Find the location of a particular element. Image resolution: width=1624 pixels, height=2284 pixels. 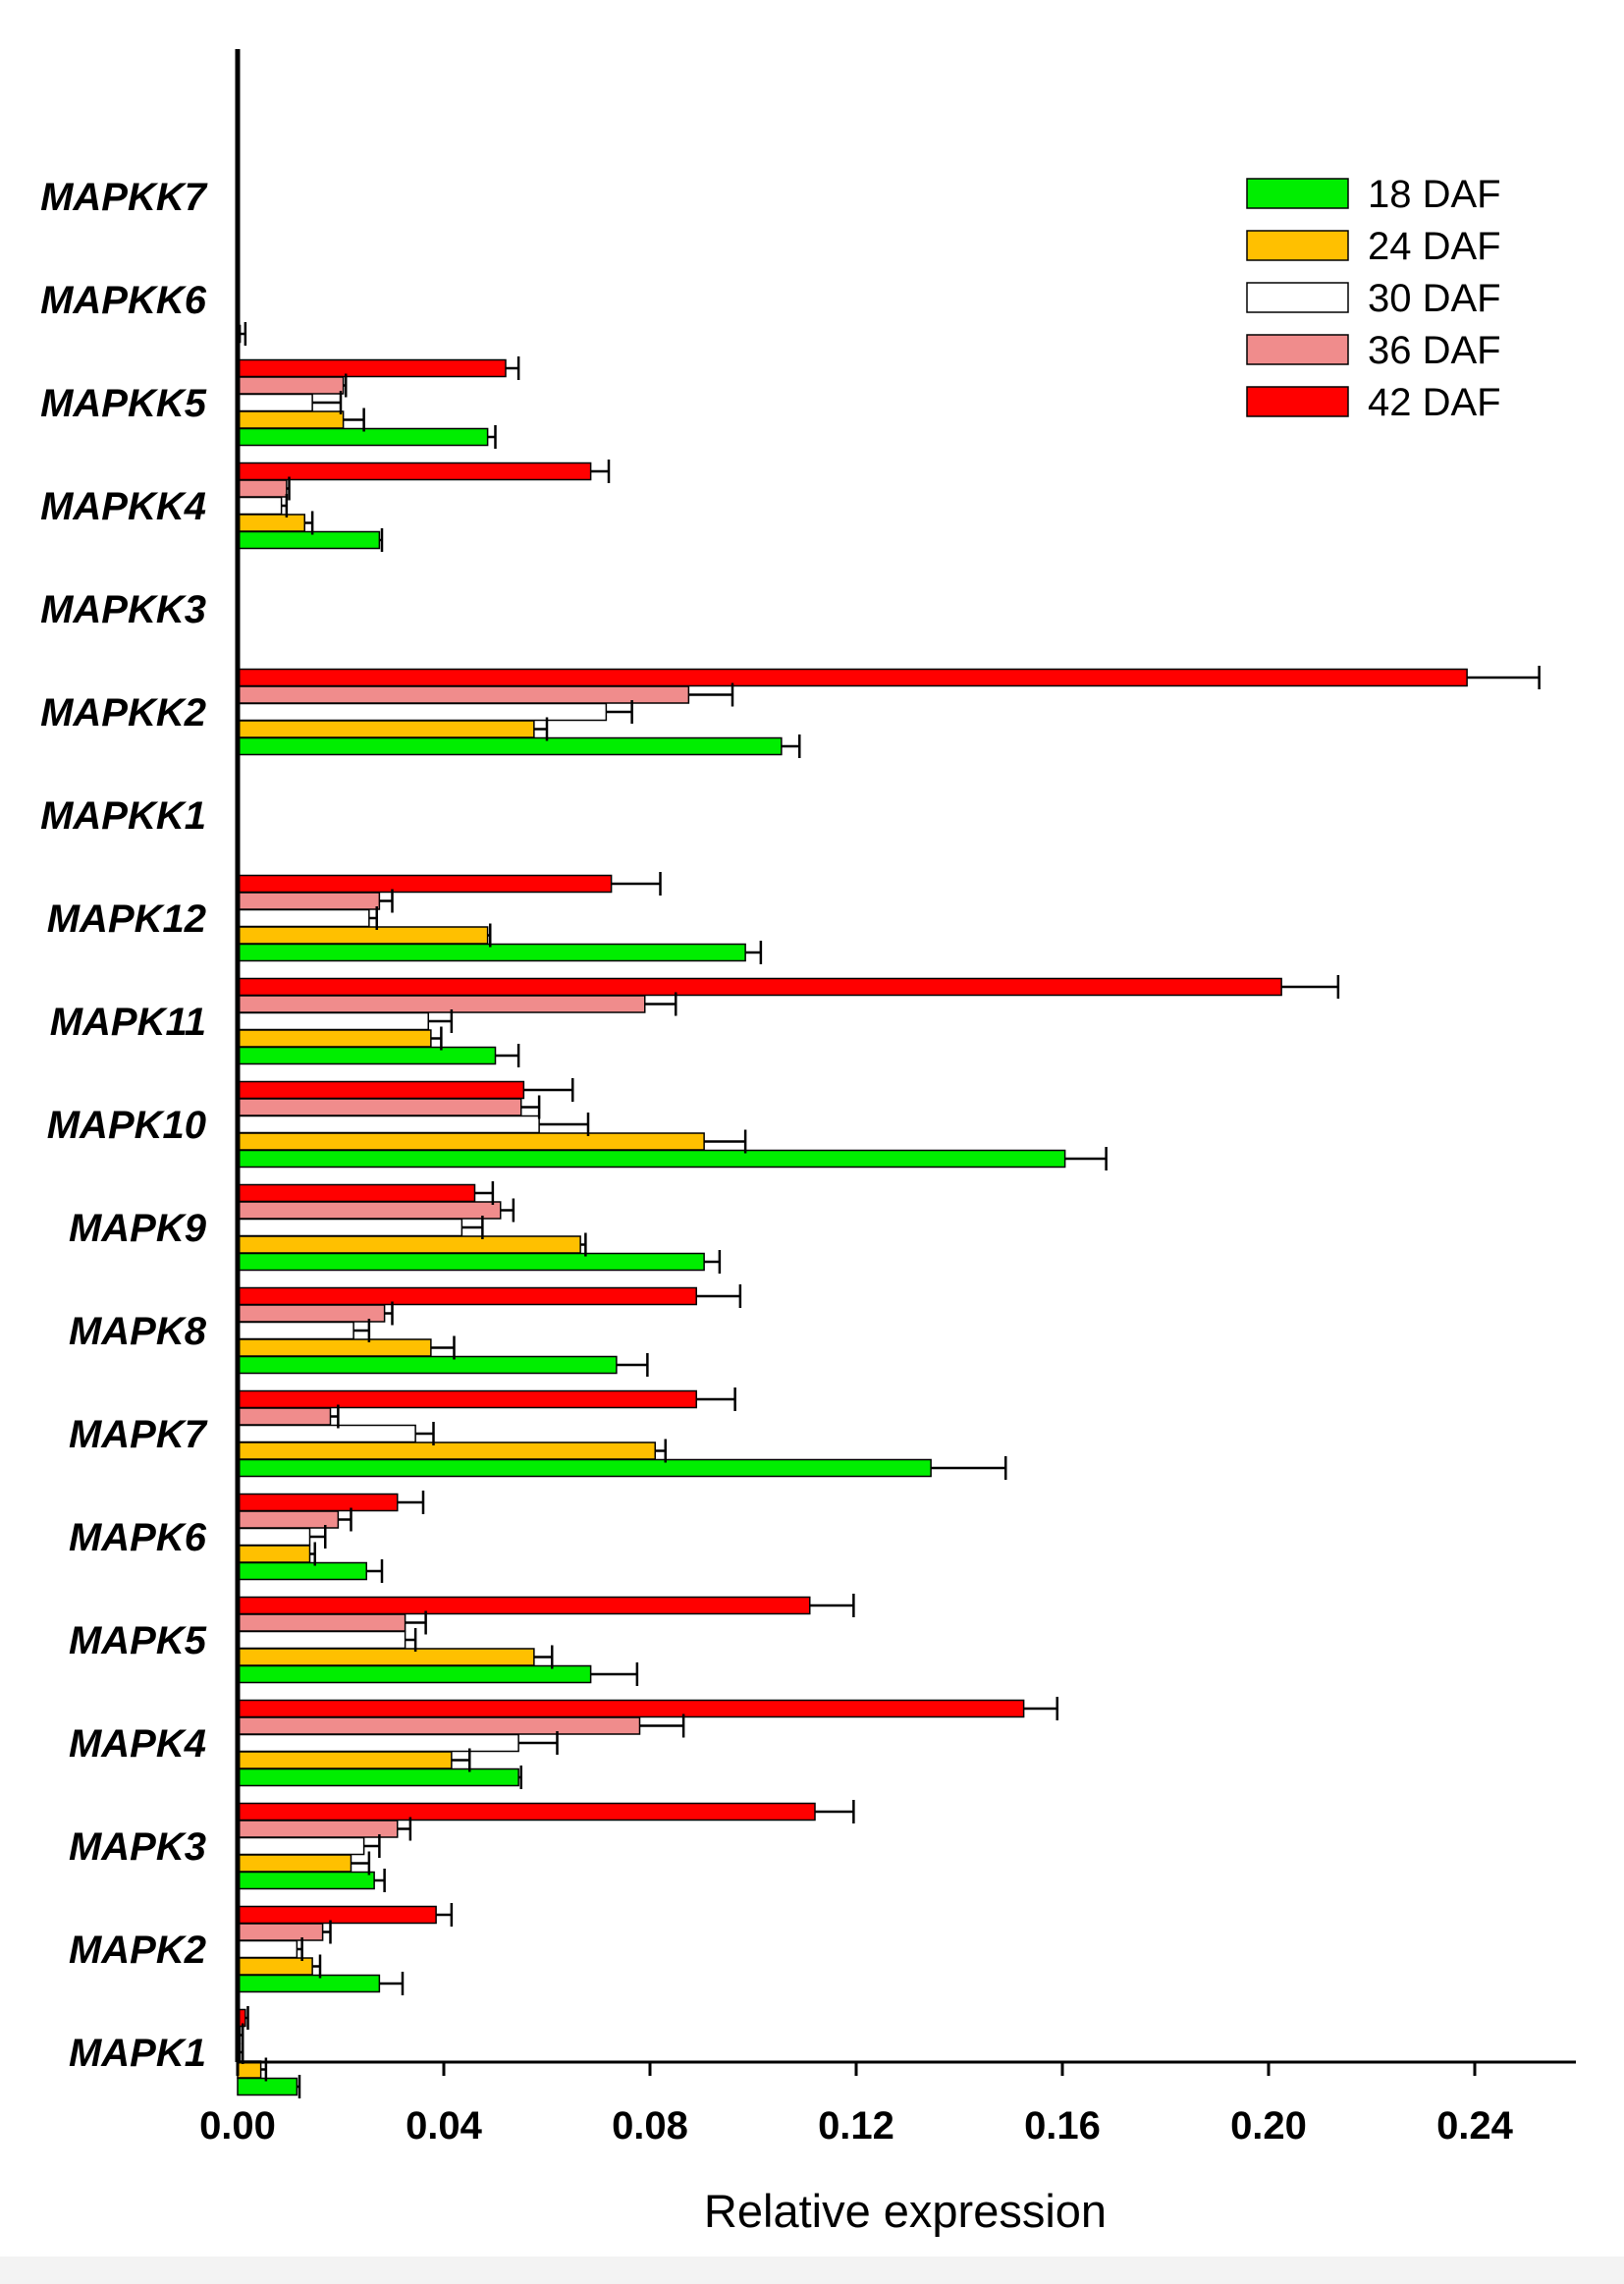

category-label: MAPK6 is located at coordinates (138, 1537).